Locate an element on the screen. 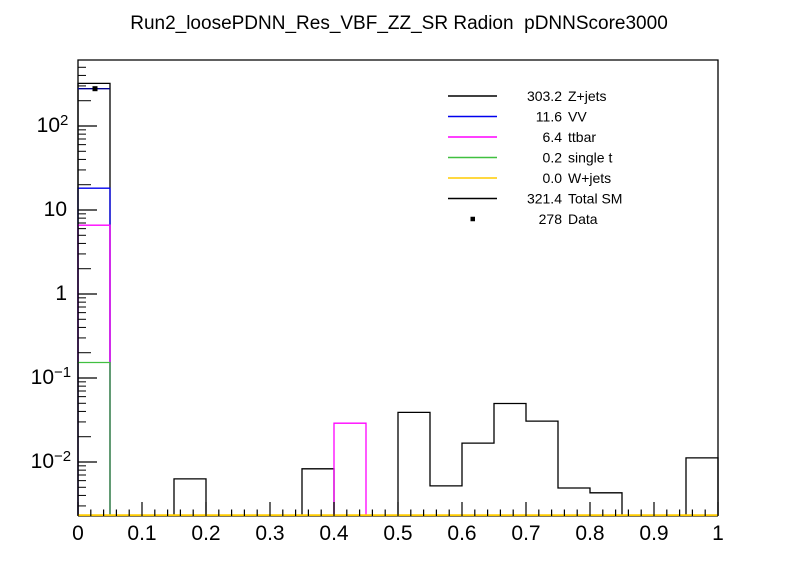 The image size is (798, 575). x-tick-label: 0.7 is located at coordinates (525, 533).